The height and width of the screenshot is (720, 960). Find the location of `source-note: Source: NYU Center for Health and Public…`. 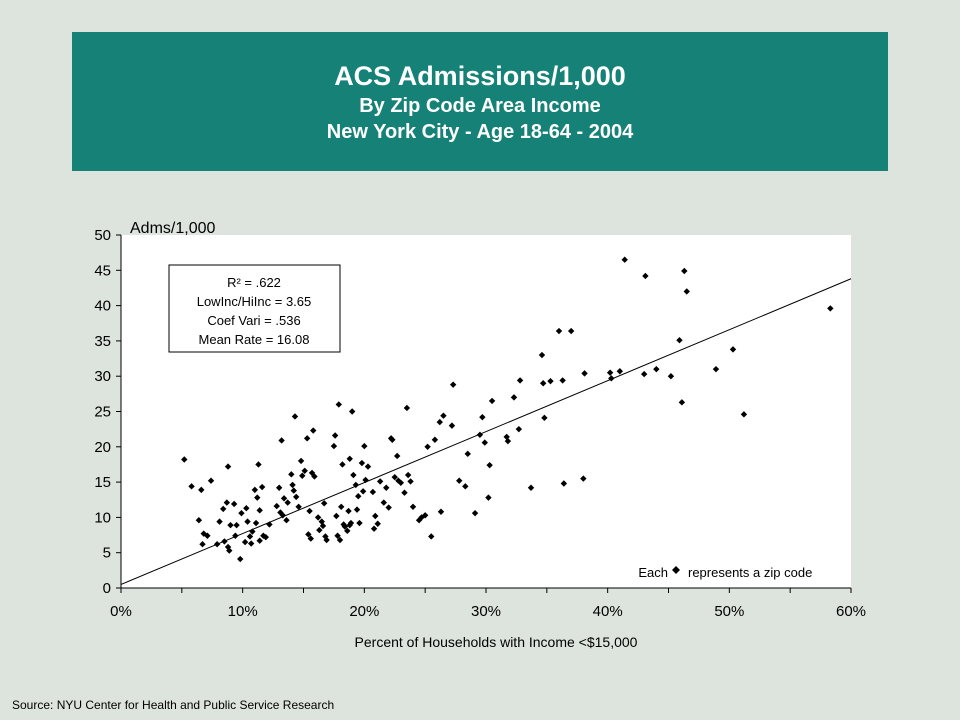

source-note: Source: NYU Center for Health and Public… is located at coordinates (173, 705).